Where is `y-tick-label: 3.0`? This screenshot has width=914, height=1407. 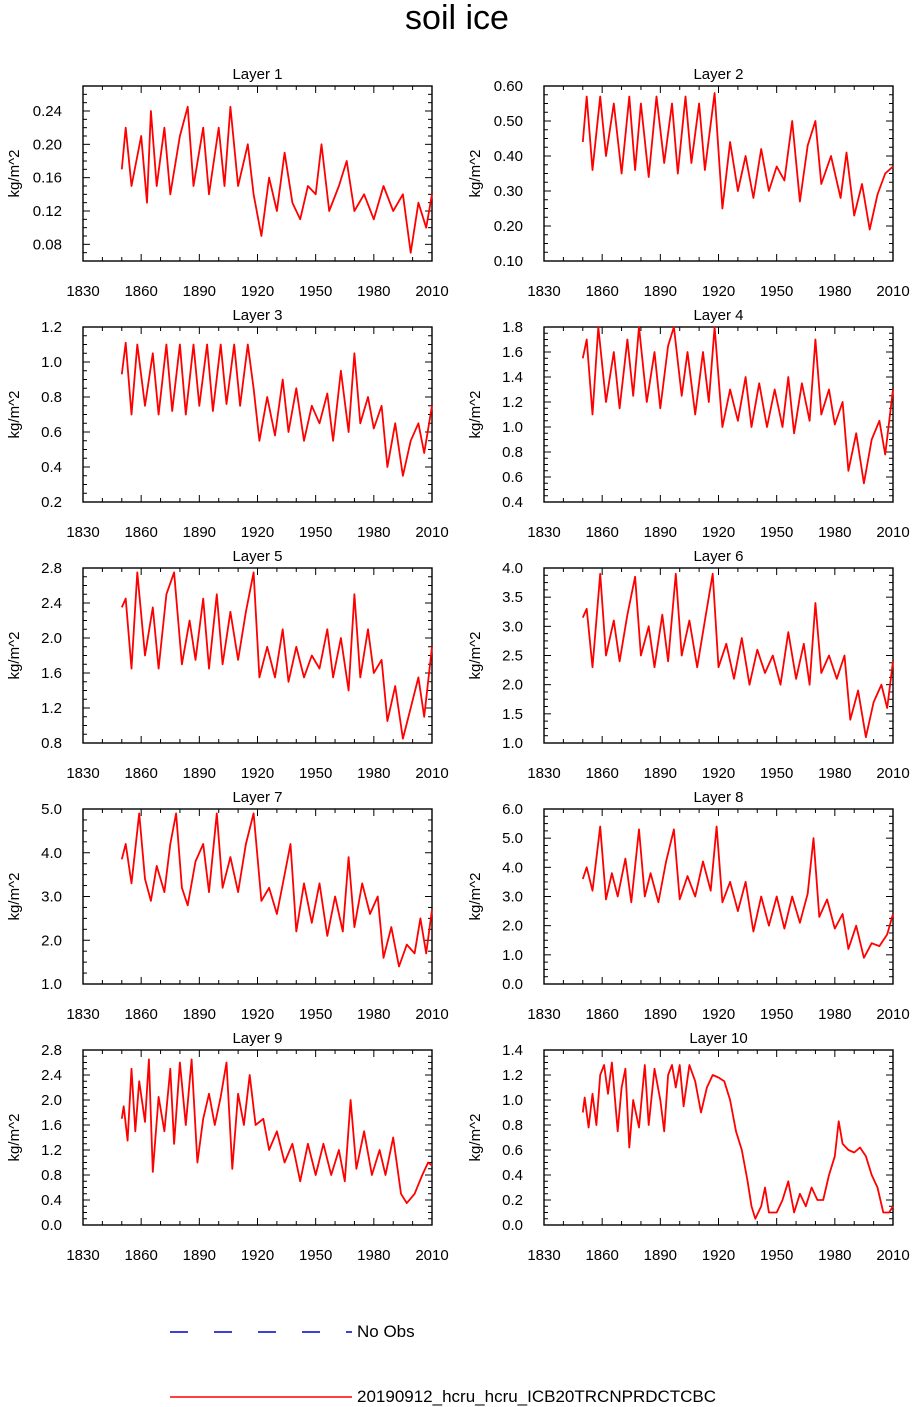 y-tick-label: 3.0 is located at coordinates (512, 897).